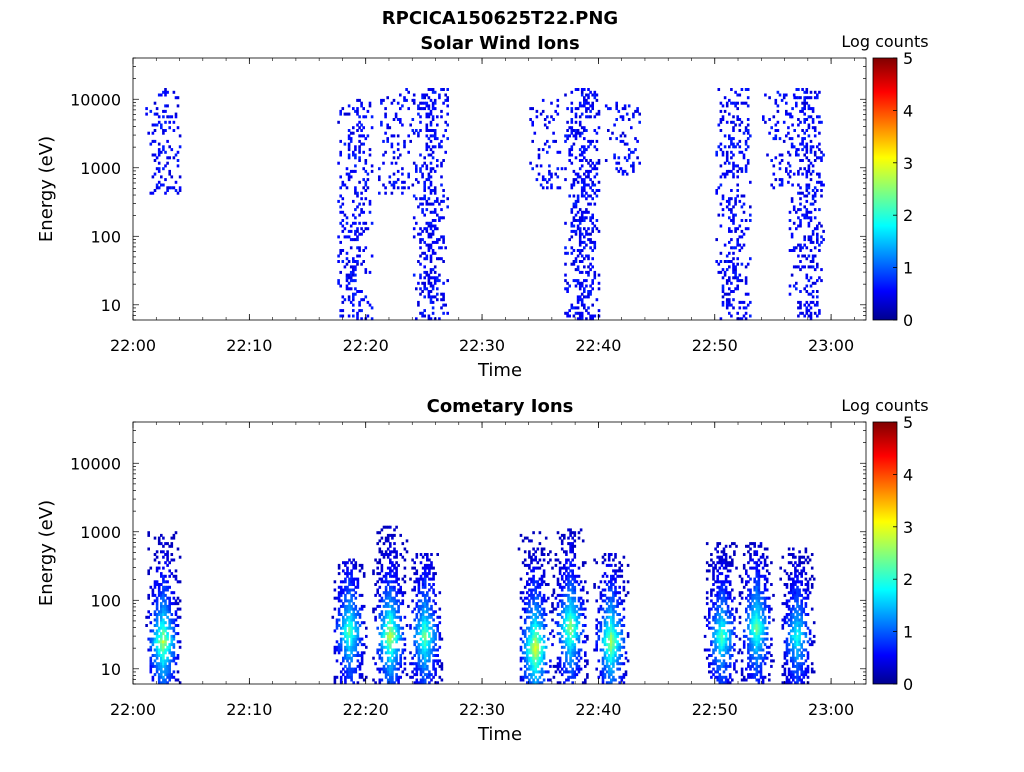  I want to click on x-tick-label: 22:40, so click(598, 345).